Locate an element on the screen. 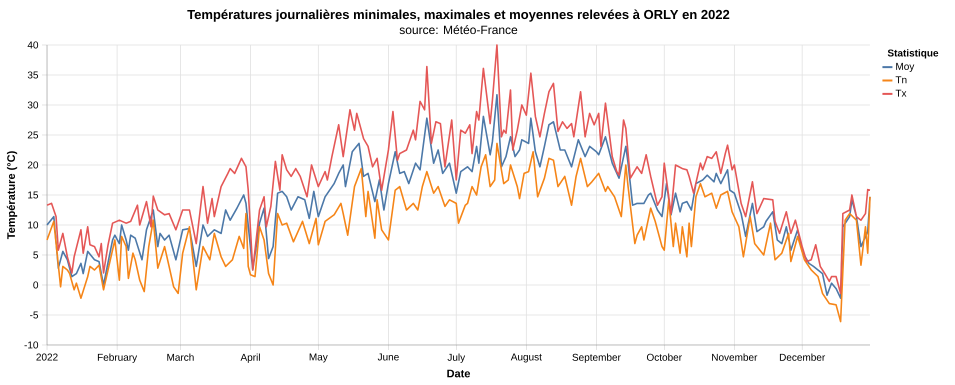 This screenshot has width=955, height=385. legend-label: Tx is located at coordinates (901, 93).